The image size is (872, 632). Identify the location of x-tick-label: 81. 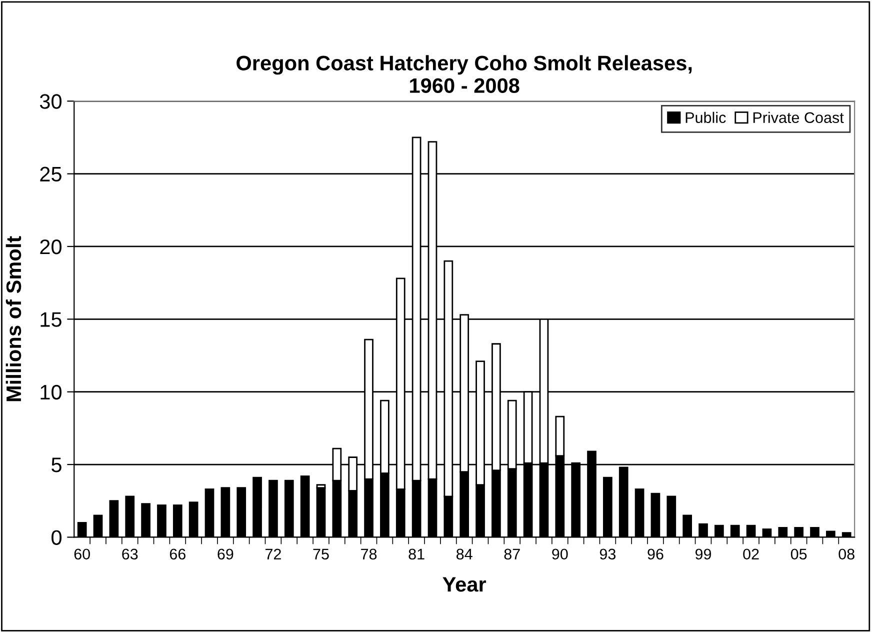
(416, 554).